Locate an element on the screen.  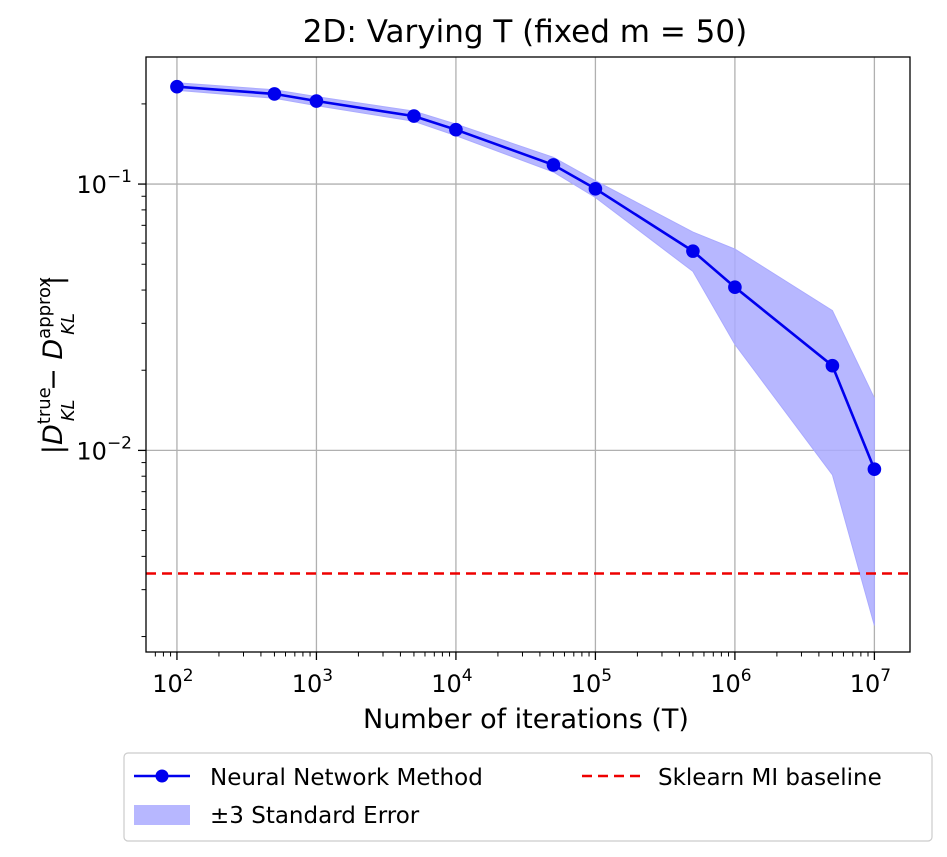
y-label-d-approx: D is located at coordinates (53, 349).